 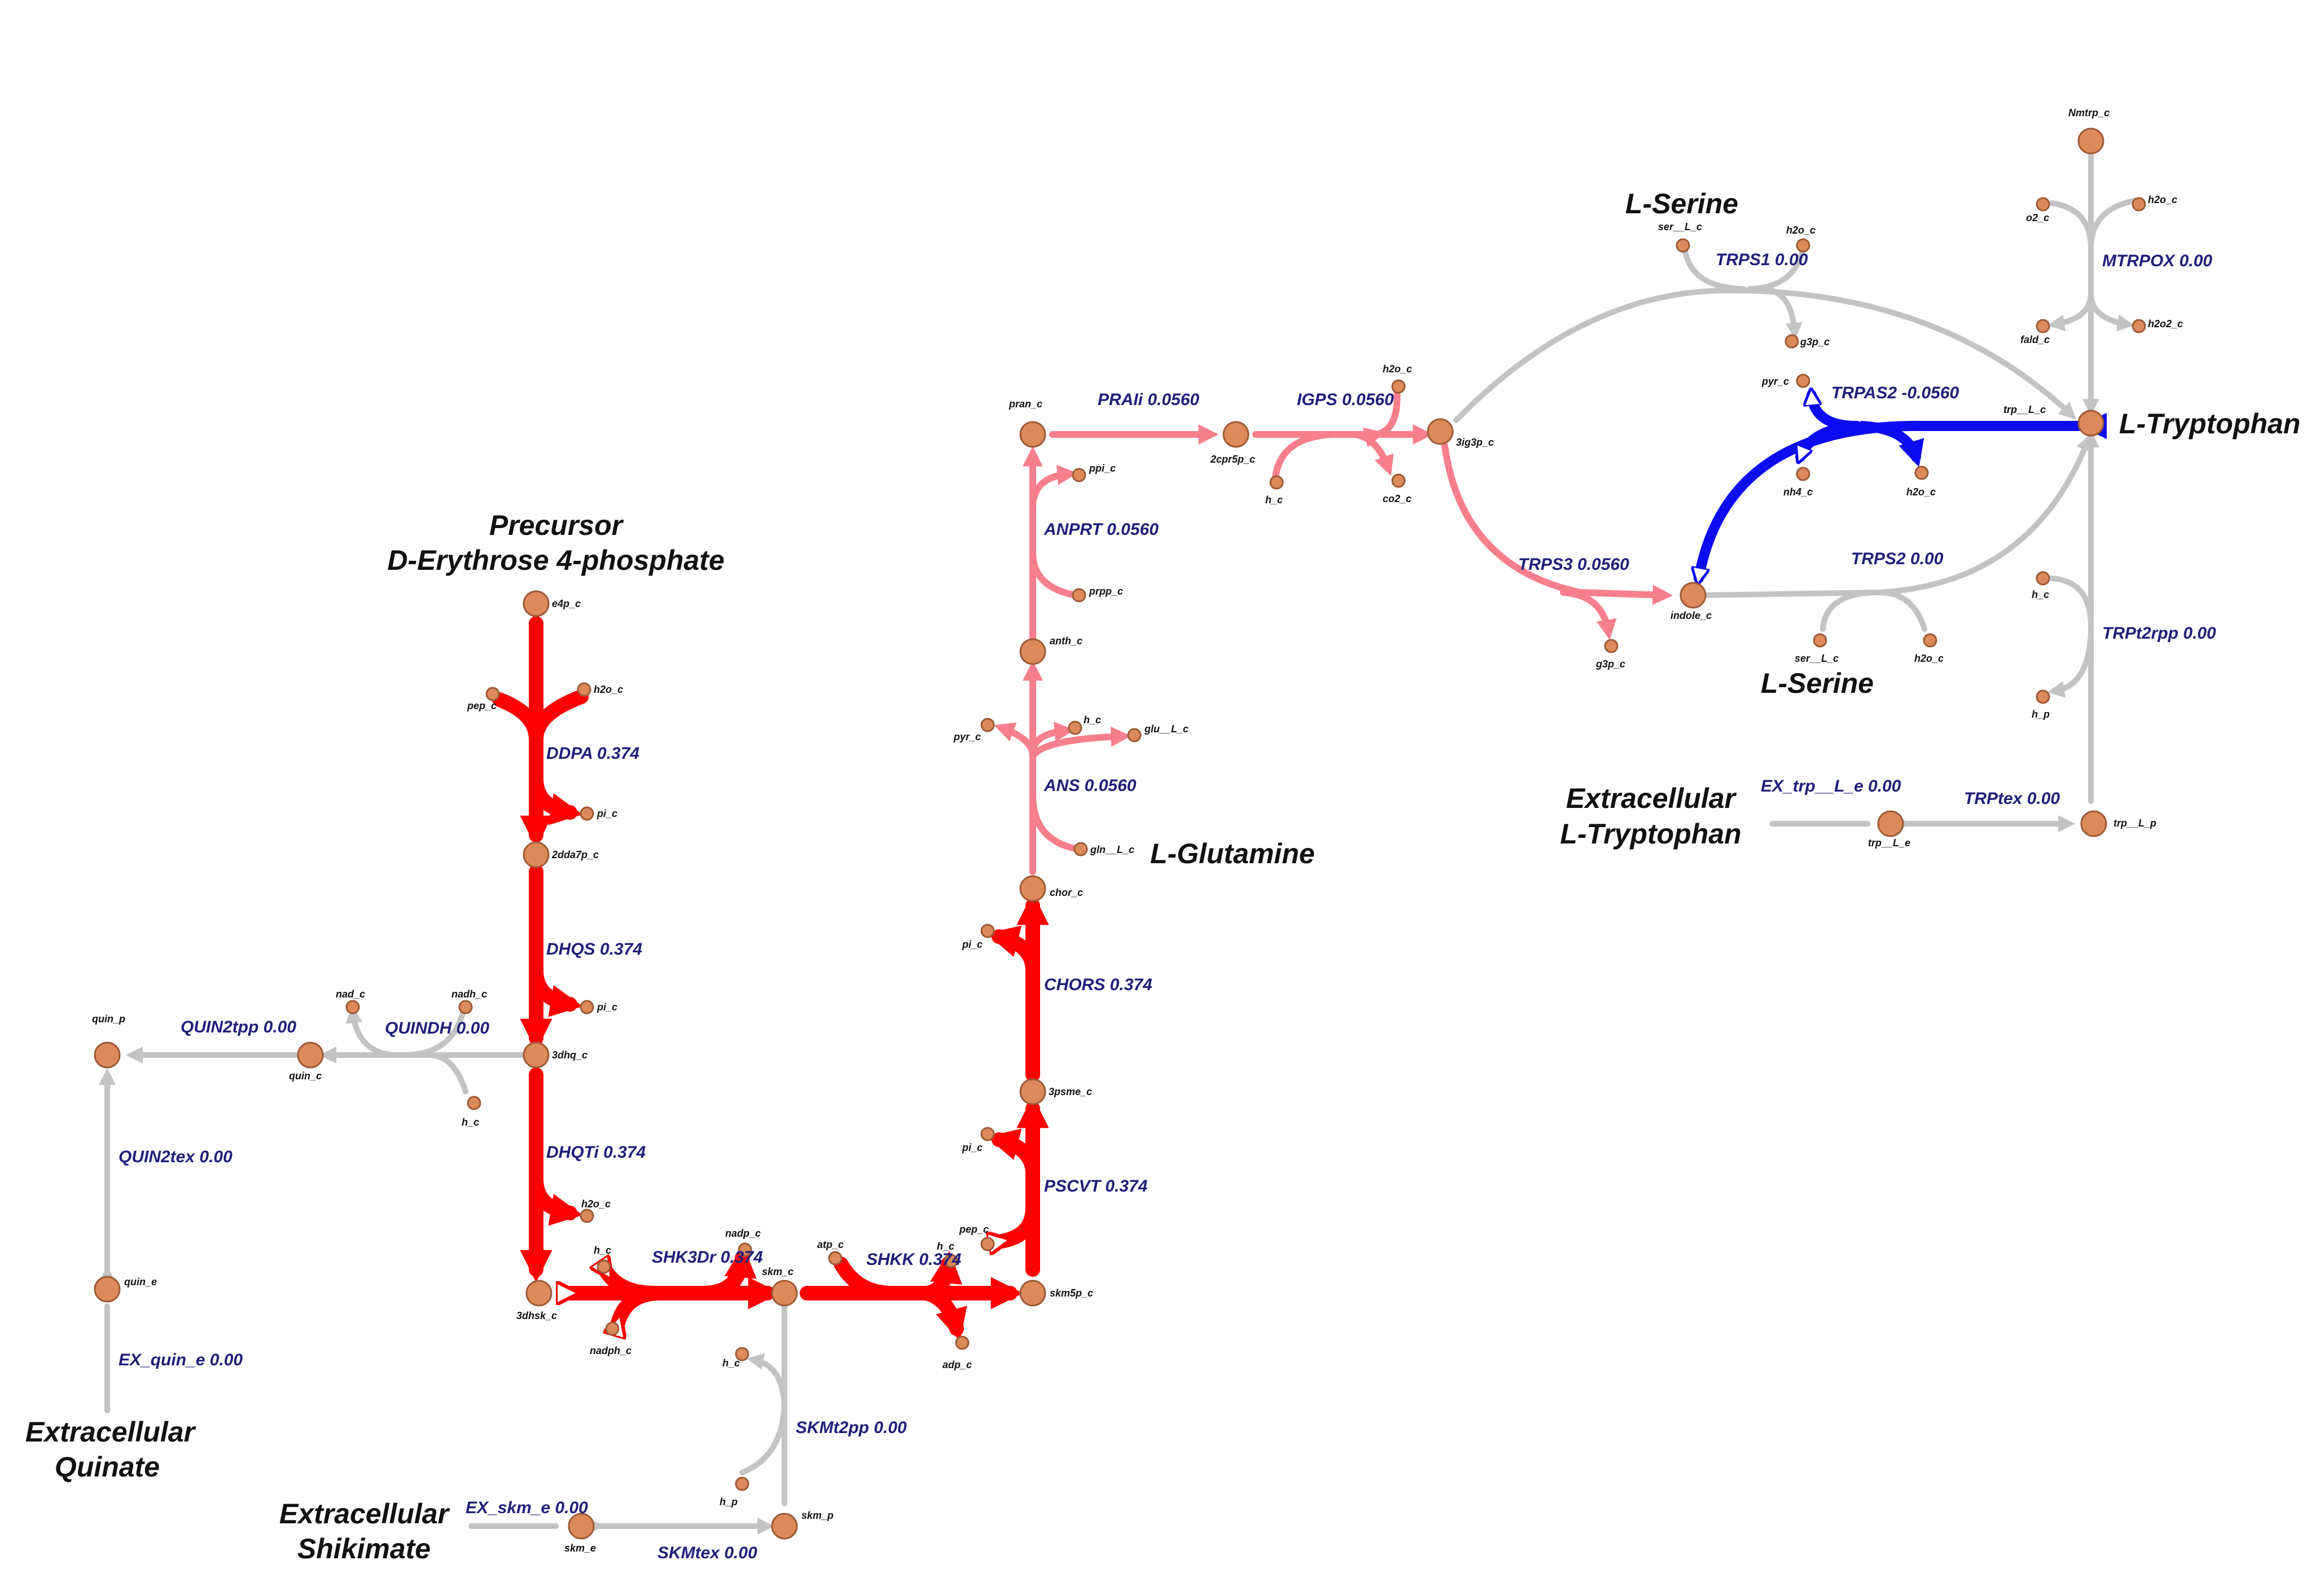 I want to click on label-skm-e: skm_e, so click(x=580, y=1548).